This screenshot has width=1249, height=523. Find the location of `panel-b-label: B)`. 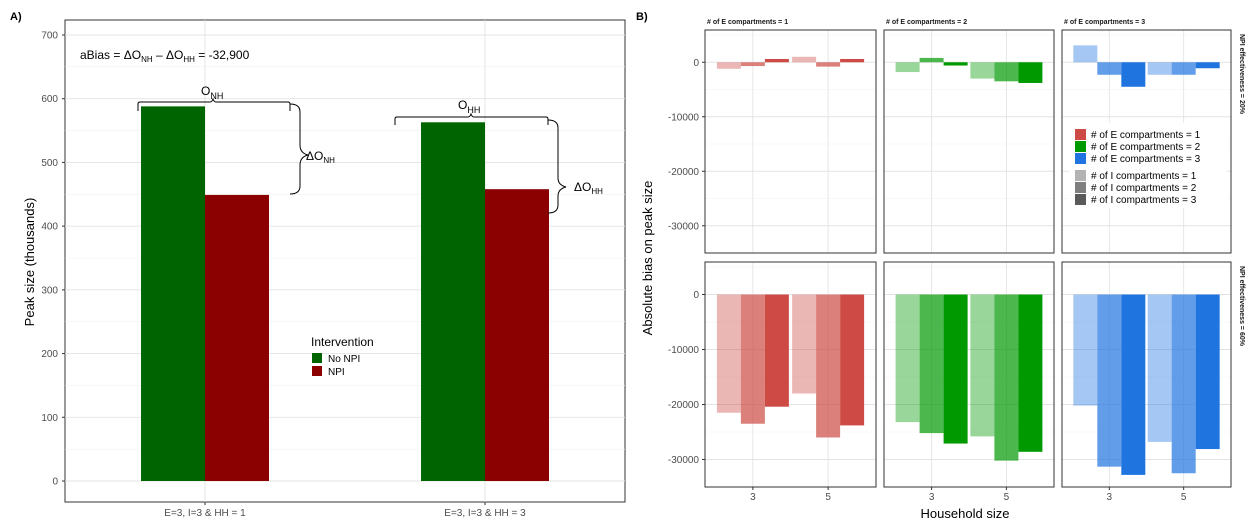

panel-b-label: B) is located at coordinates (642, 17).